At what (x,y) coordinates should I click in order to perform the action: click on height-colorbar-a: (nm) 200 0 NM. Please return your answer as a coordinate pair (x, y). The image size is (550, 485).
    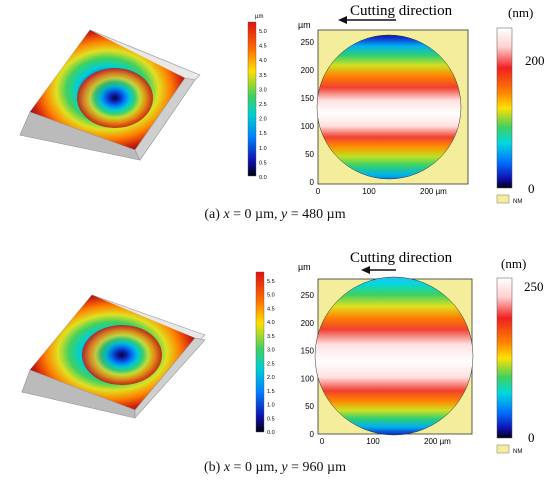
    Looking at the image, I should click on (520, 105).